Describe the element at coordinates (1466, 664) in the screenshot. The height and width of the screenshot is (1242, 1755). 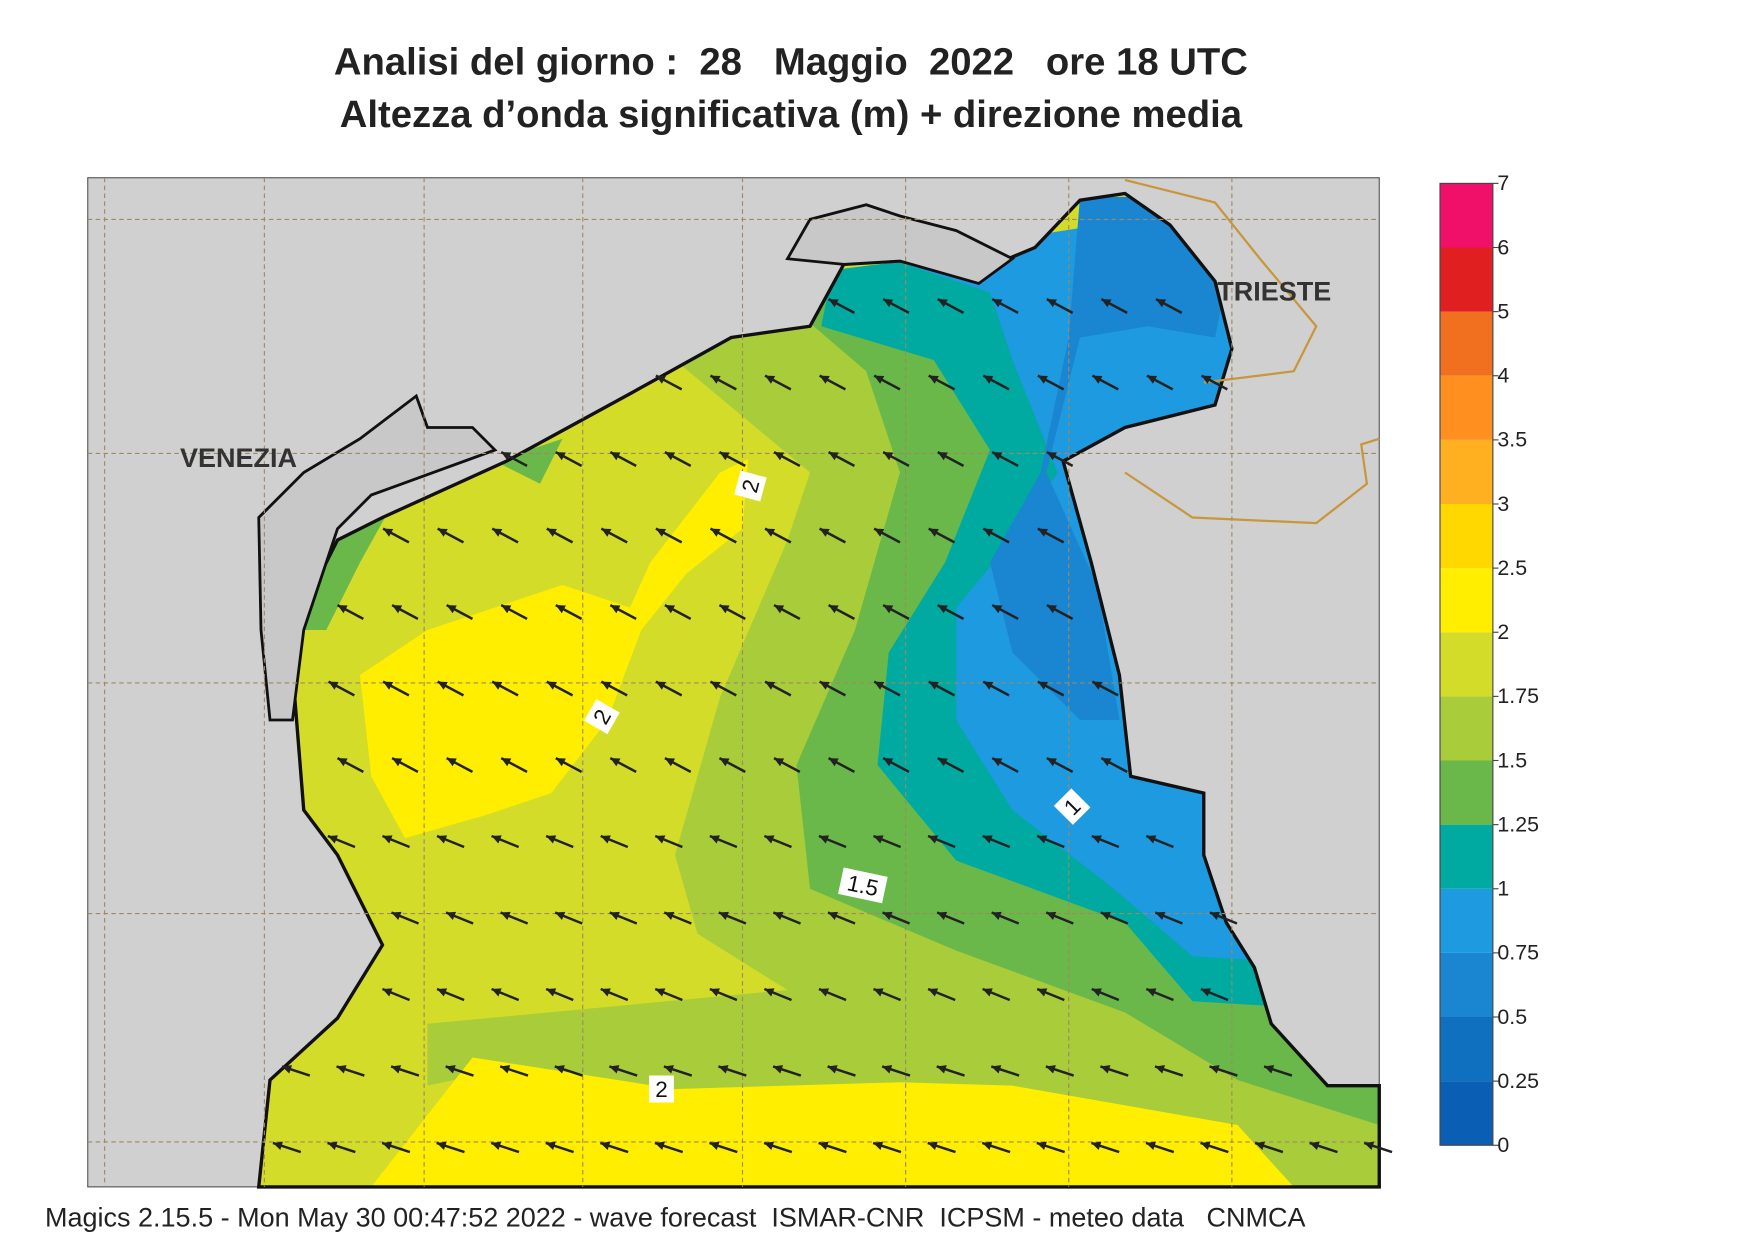
I see `colorbar-frame` at that location.